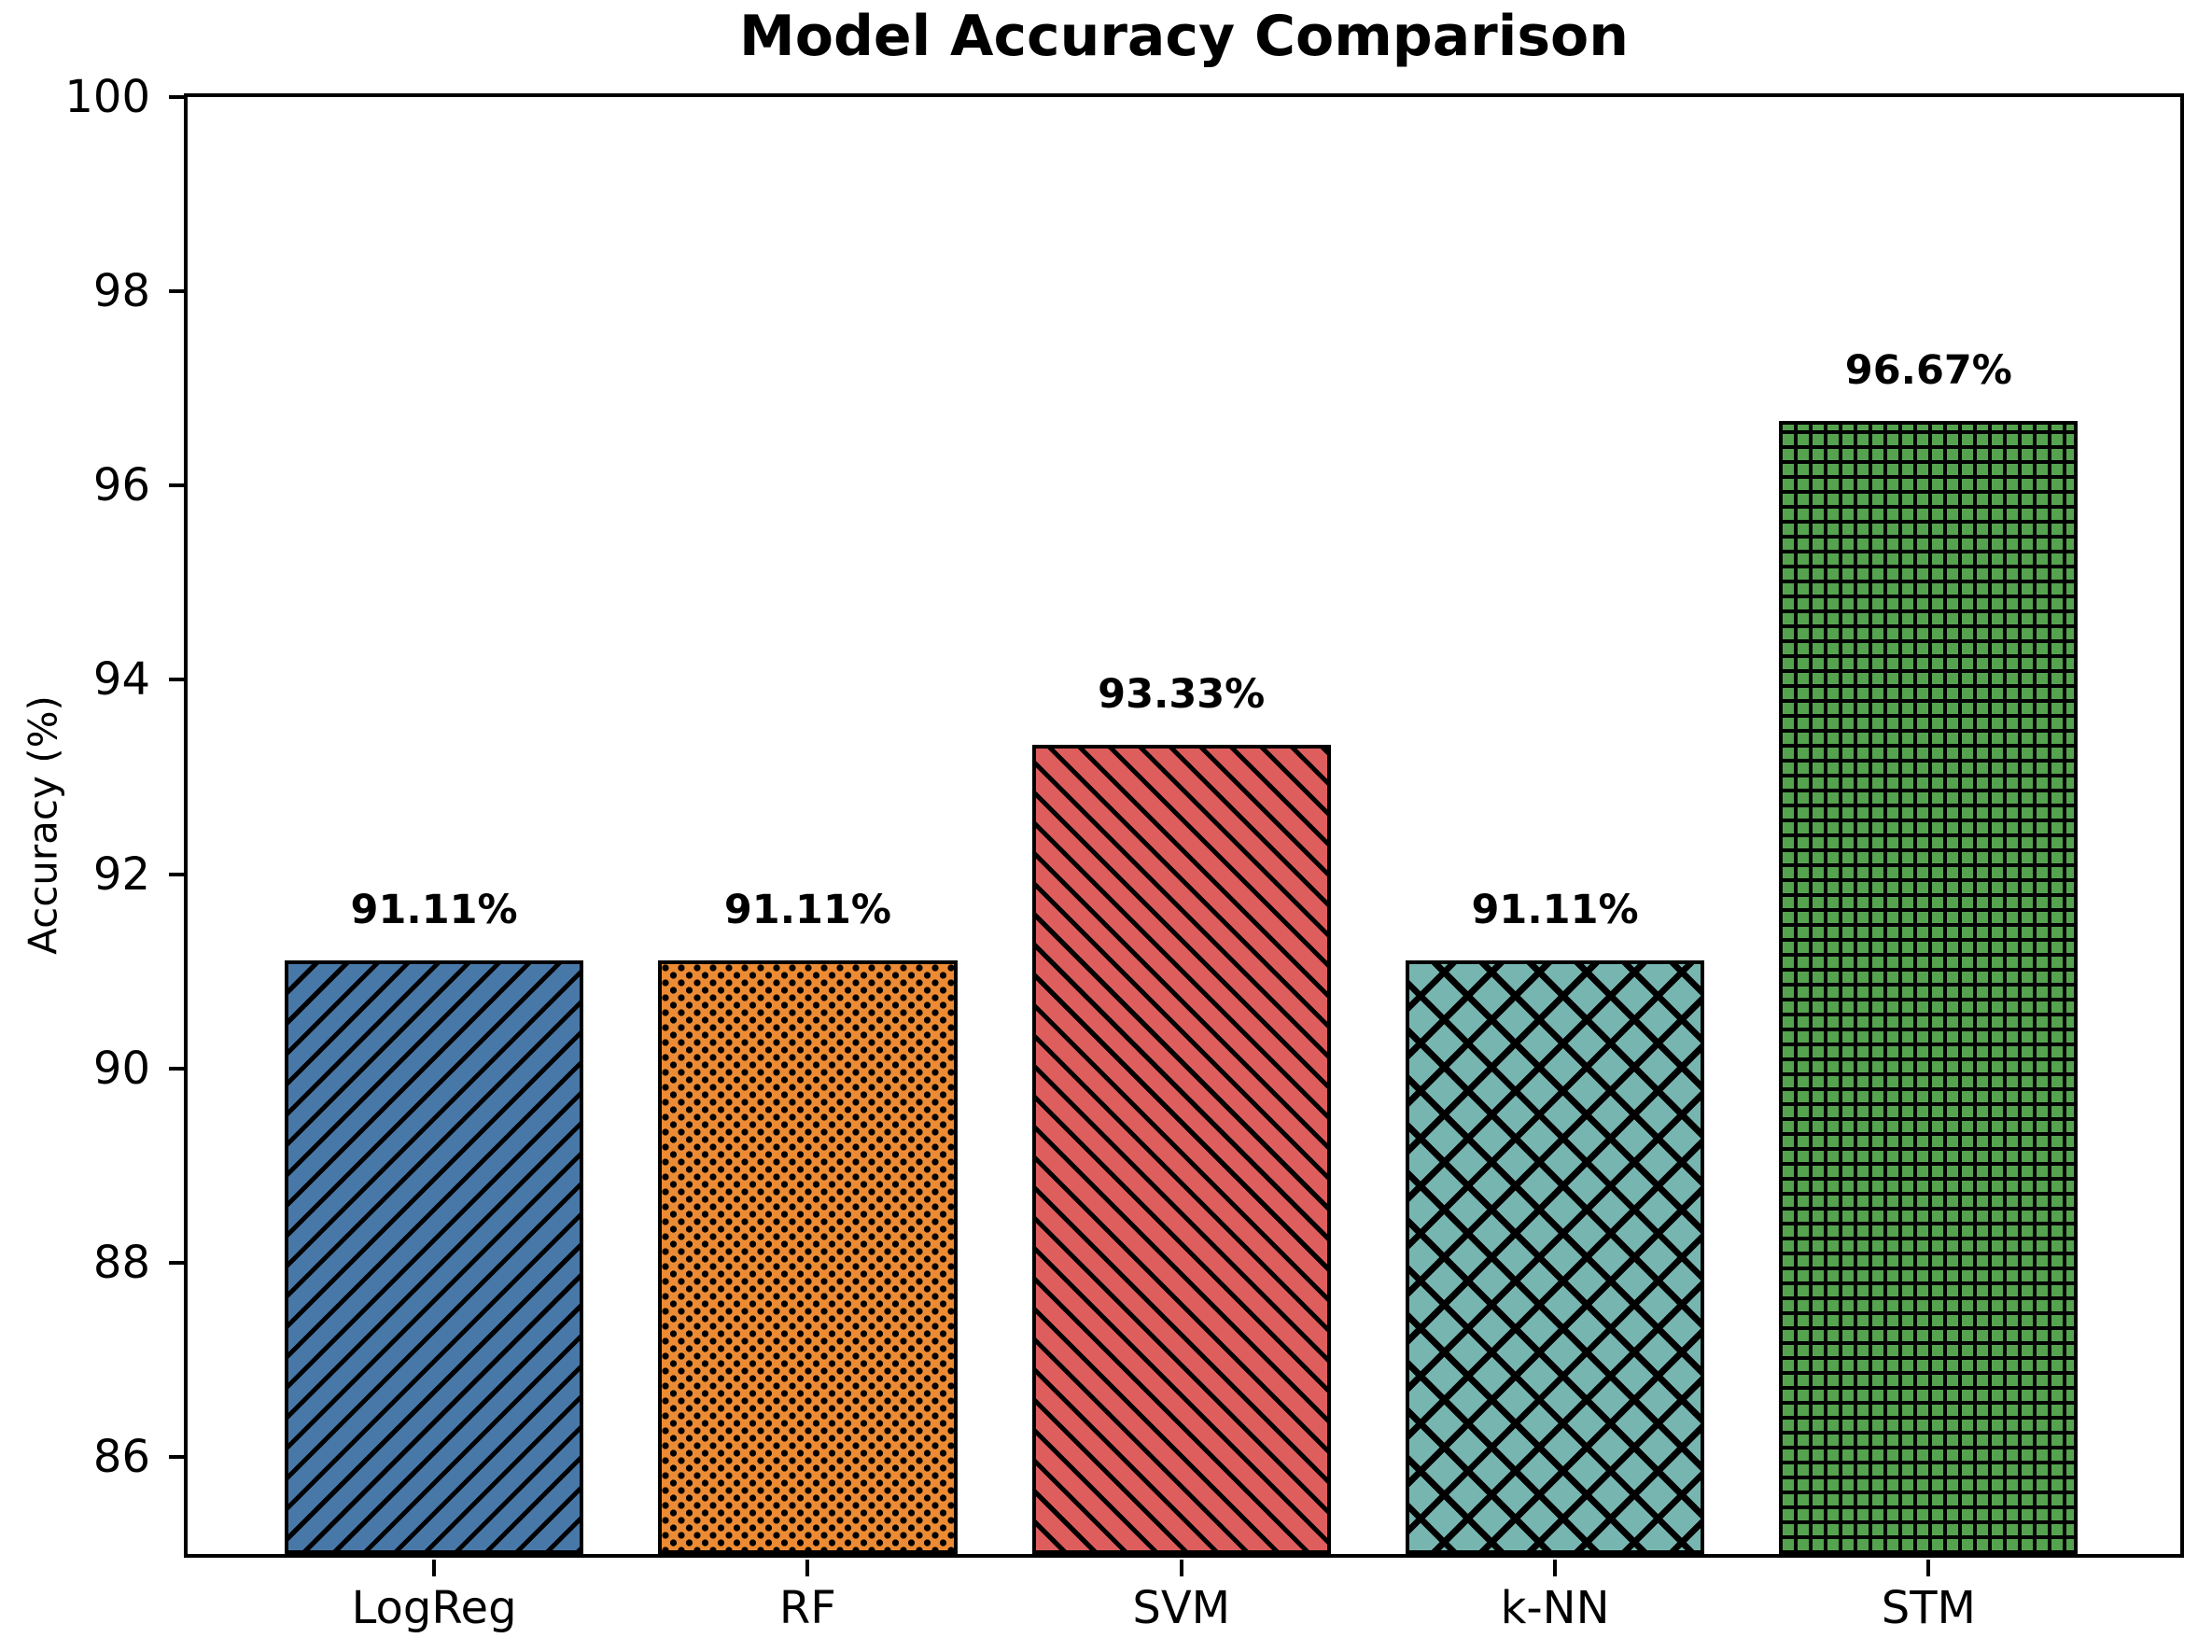  Describe the element at coordinates (1181, 1608) in the screenshot. I see `x-tick-label-svm: SVM` at that location.